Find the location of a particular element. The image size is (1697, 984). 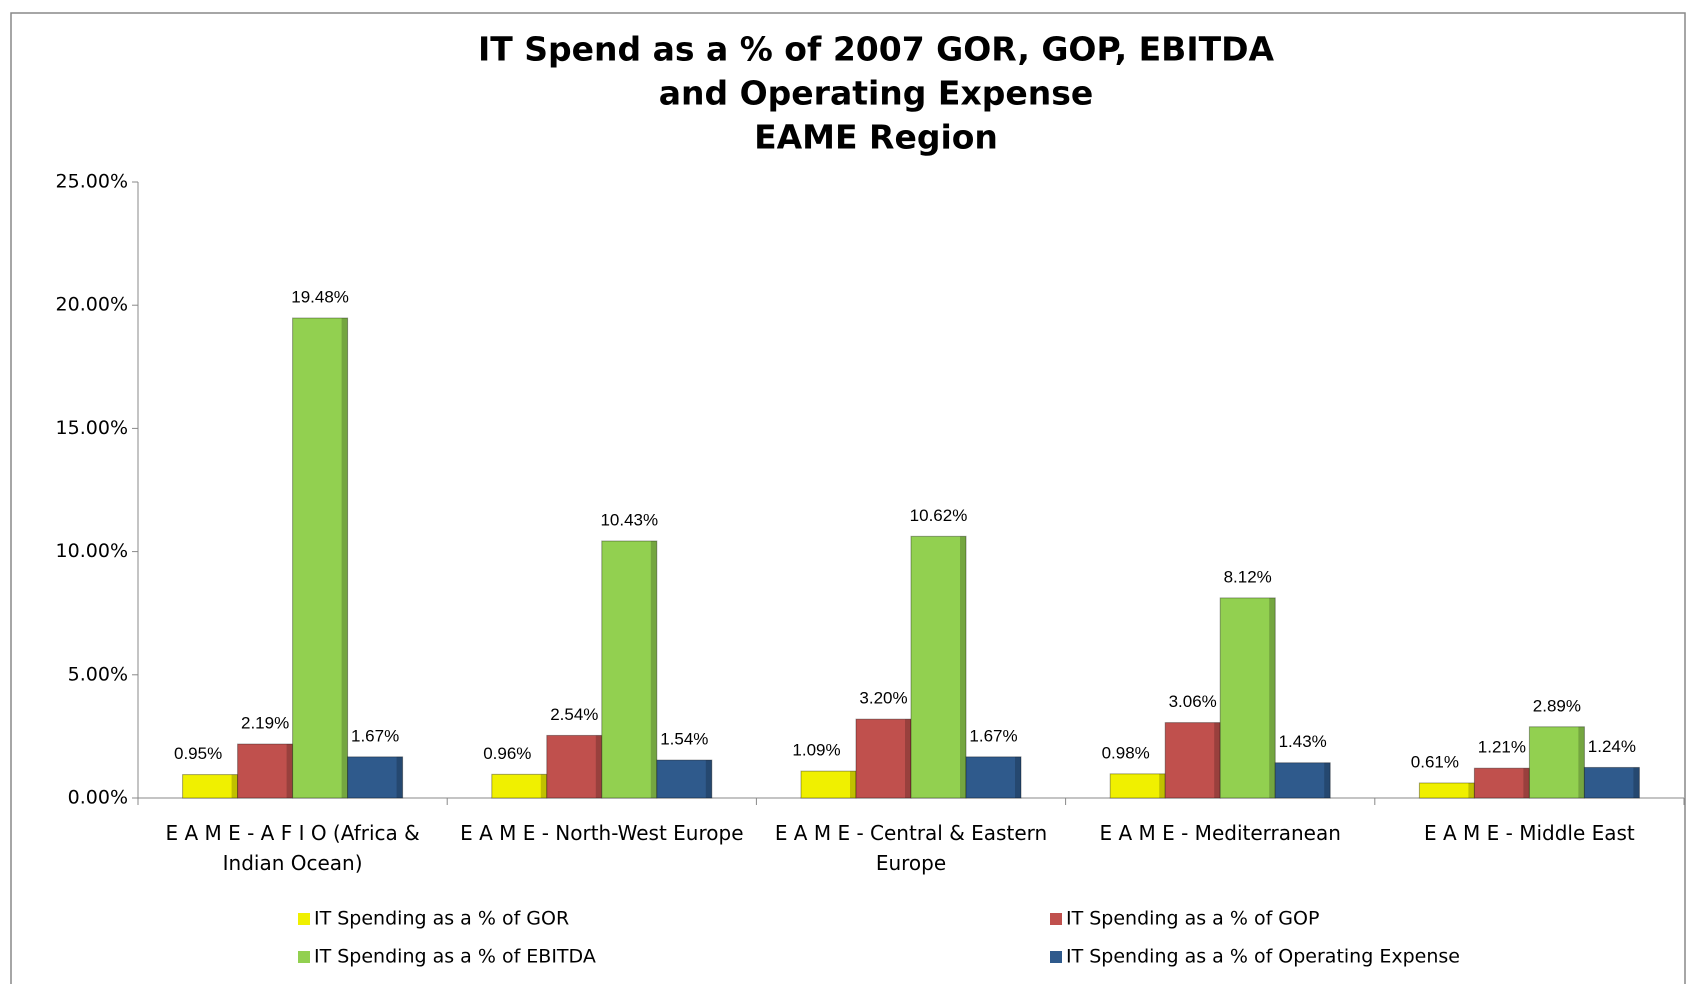

x-tick-label: E A M E - Mediterranean is located at coordinates (1220, 833).